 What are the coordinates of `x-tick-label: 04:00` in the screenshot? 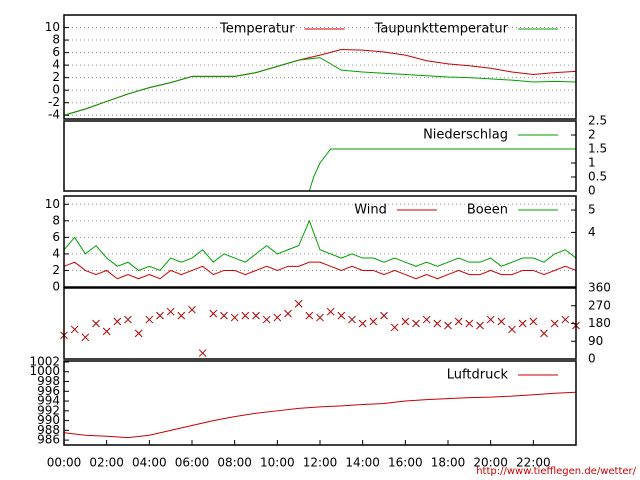 It's located at (149, 463).